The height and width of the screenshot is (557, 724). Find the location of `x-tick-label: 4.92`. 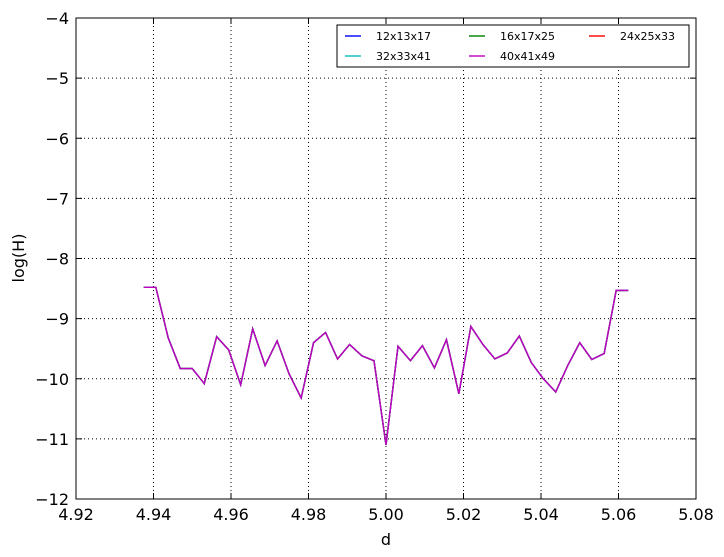

x-tick-label: 4.92 is located at coordinates (76, 514).